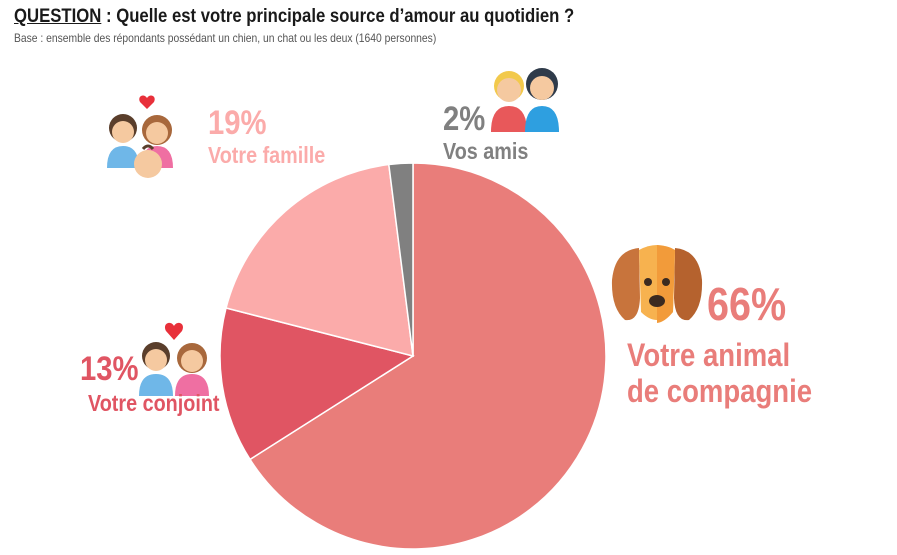 This screenshot has height=555, width=897. What do you see at coordinates (525, 100) in the screenshot?
I see `friends-icon` at bounding box center [525, 100].